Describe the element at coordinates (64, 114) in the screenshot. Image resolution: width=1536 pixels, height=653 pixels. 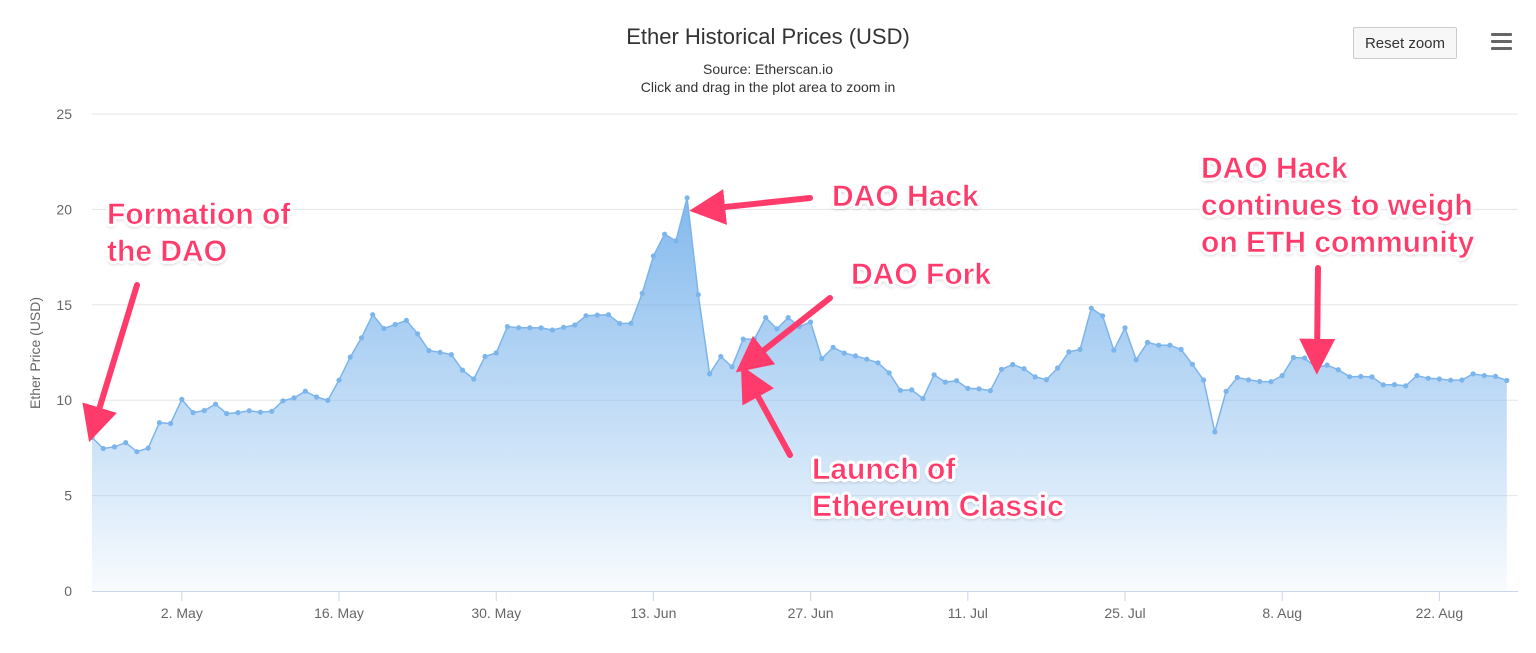
I see `y-tick-label: 25` at that location.